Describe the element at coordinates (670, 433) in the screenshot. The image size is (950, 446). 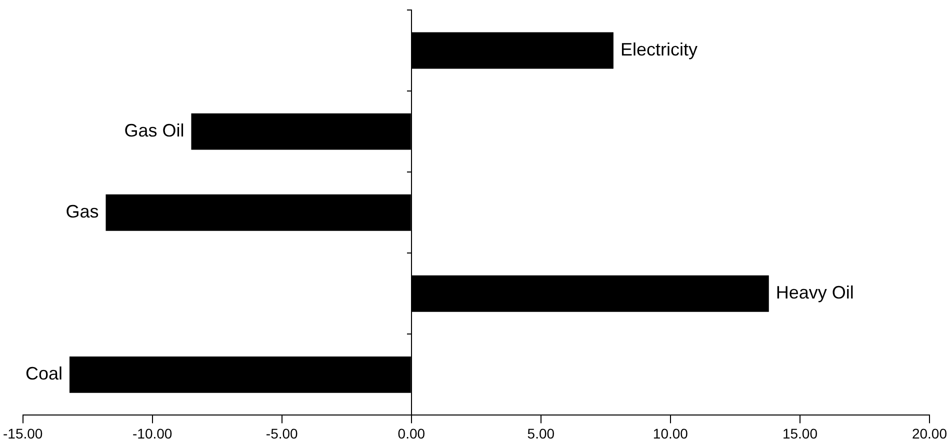
I see `x-tick-label: 10.00` at that location.